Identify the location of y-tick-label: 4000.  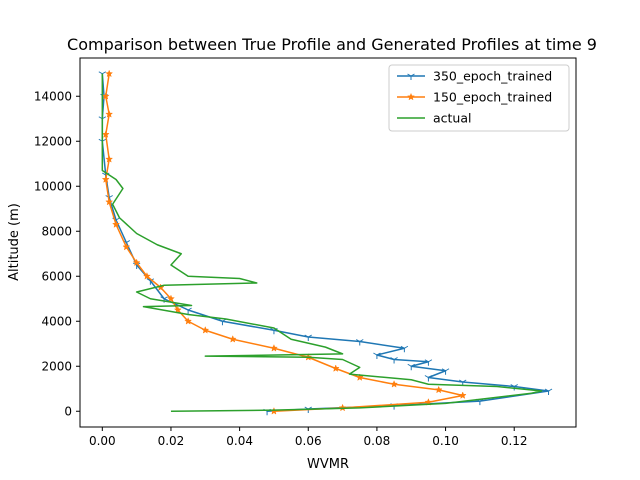
(56, 321).